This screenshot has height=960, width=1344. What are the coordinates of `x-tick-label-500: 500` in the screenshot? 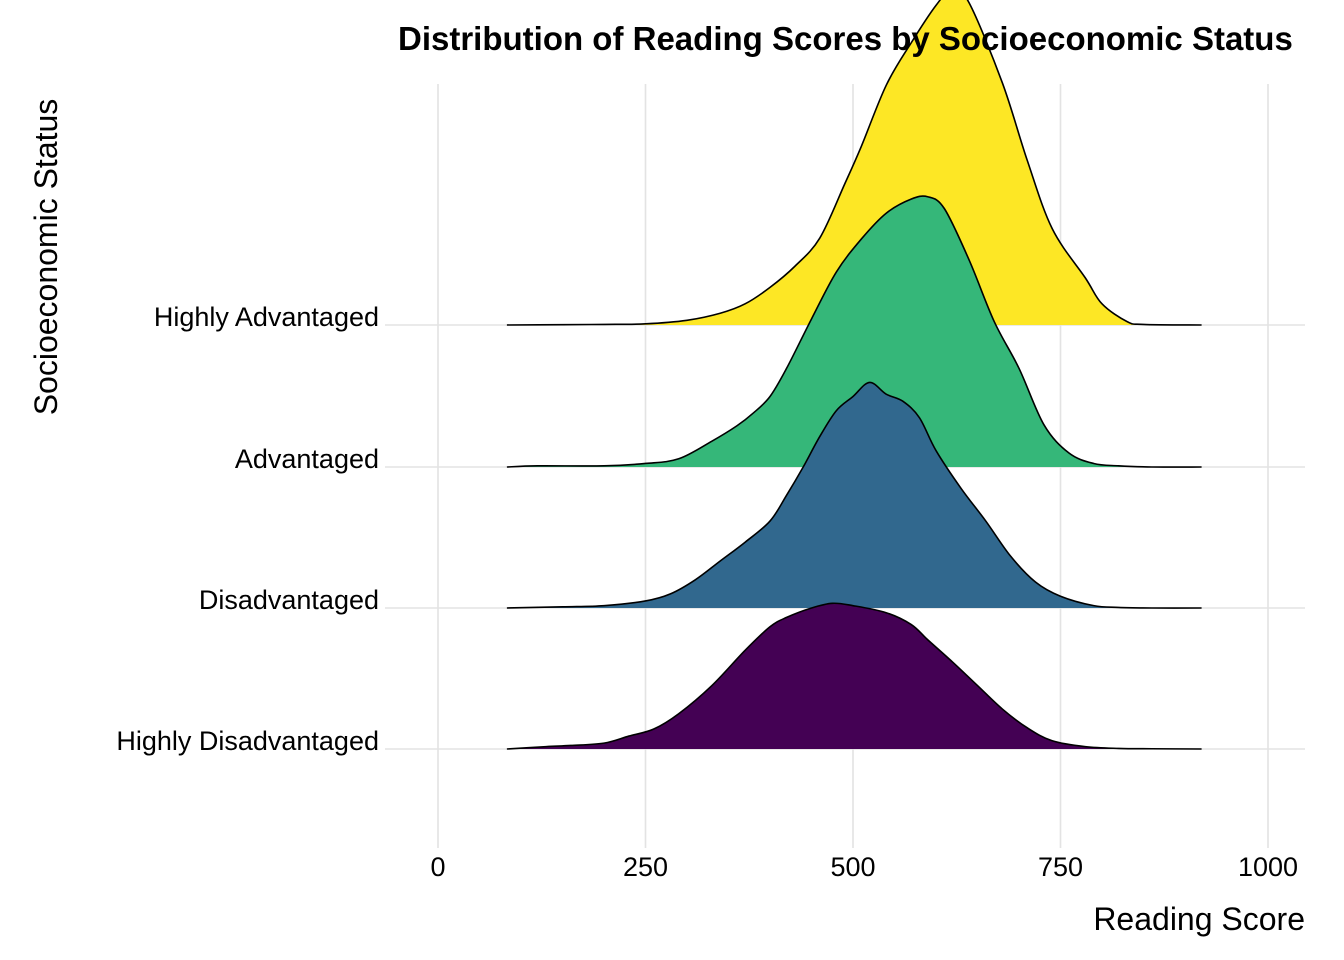 It's located at (852, 867).